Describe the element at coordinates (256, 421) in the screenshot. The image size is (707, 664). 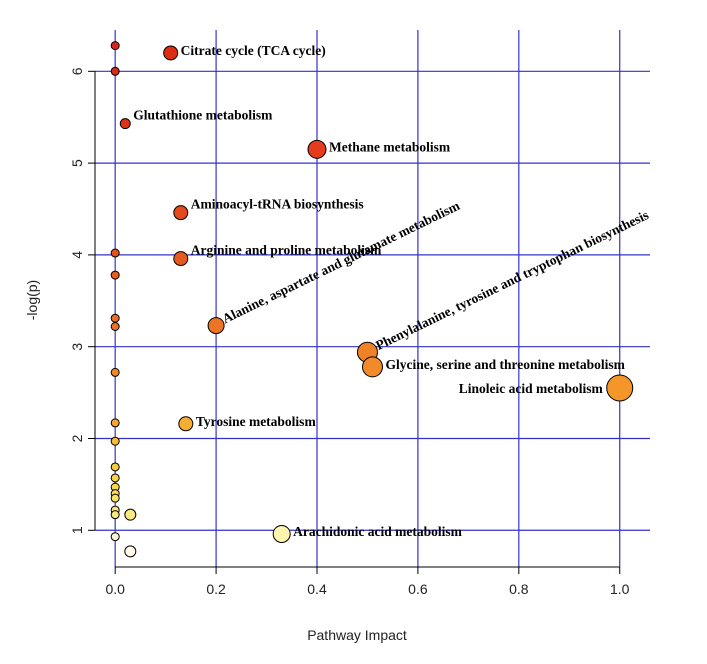
I see `point-label: Tyrosine metabolism` at that location.